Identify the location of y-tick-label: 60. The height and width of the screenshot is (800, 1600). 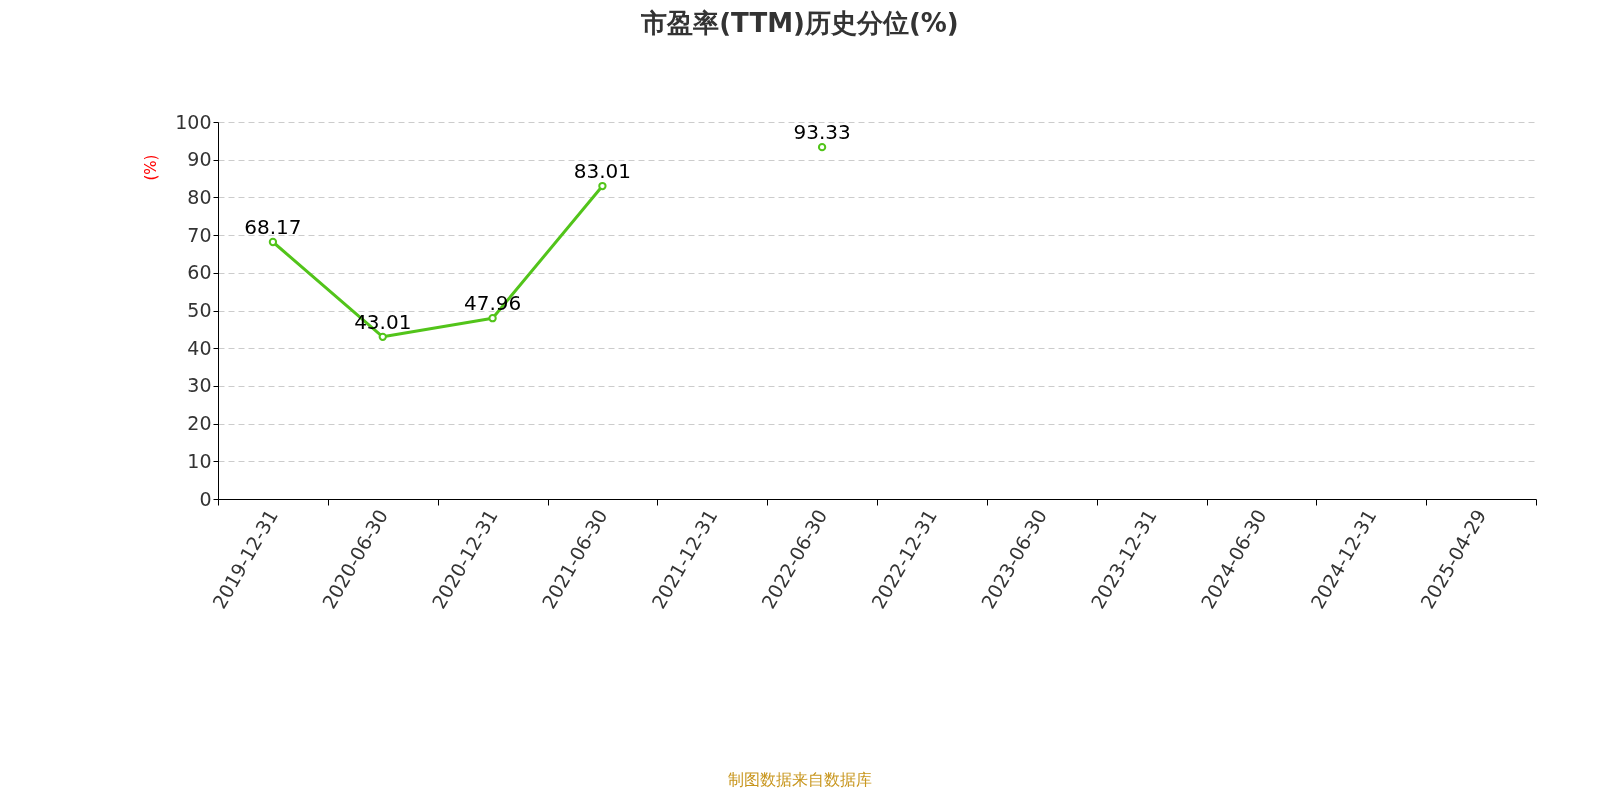
(199, 272).